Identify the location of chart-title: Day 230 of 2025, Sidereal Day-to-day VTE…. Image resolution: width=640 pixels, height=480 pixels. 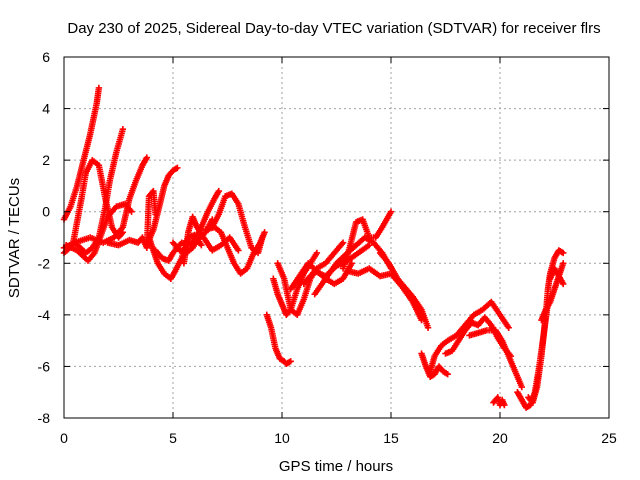
(333, 28).